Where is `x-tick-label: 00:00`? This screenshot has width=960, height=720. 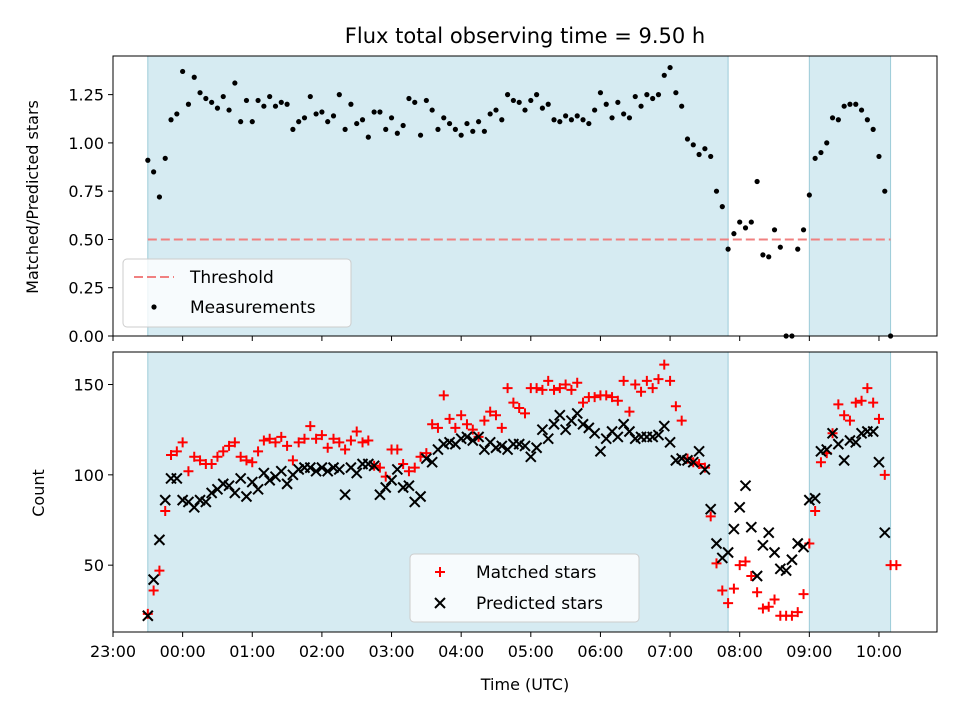
x-tick-label: 00:00 is located at coordinates (183, 651).